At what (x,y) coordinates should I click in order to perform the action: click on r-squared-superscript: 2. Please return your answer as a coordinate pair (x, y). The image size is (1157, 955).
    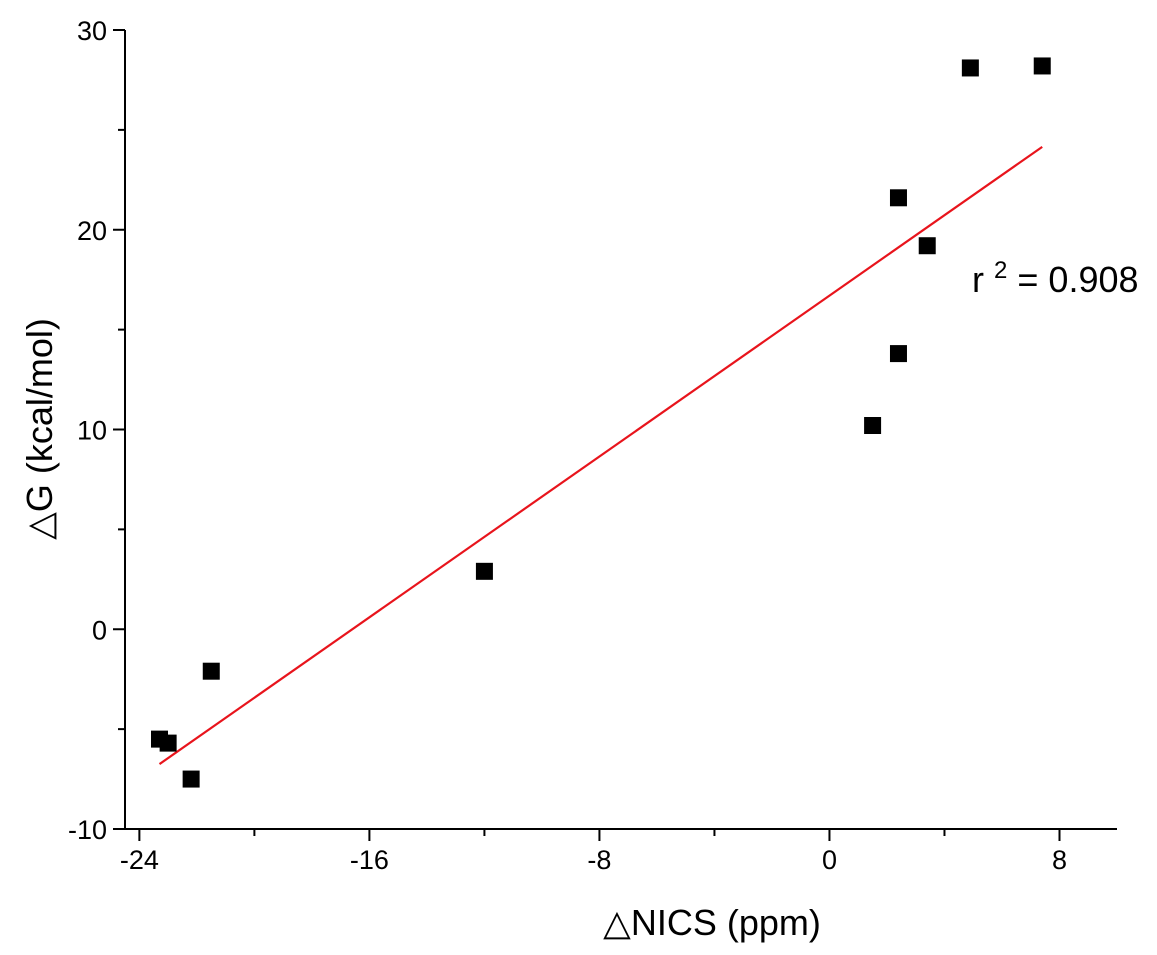
    Looking at the image, I should click on (1000, 270).